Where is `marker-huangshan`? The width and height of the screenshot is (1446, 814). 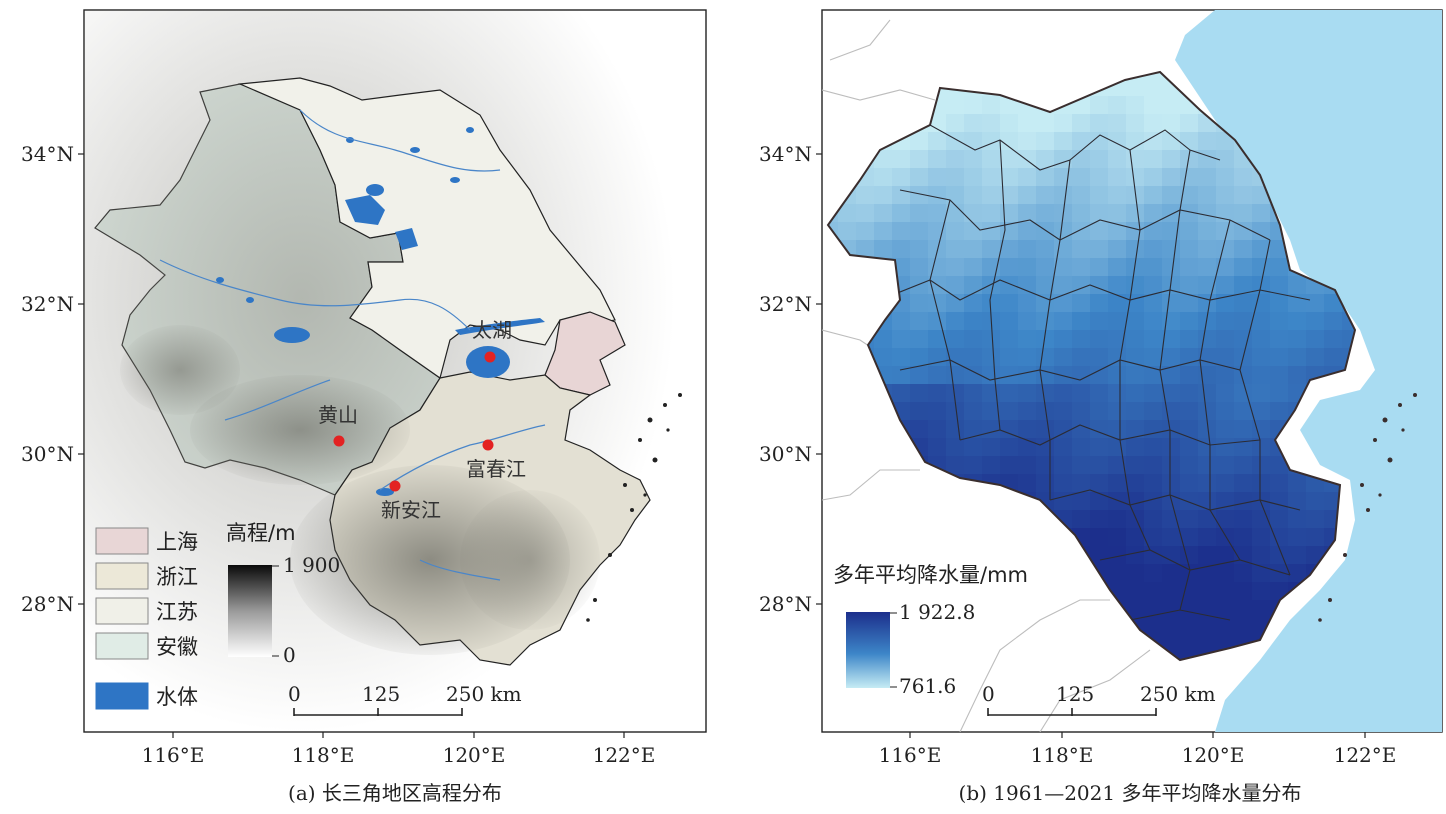 marker-huangshan is located at coordinates (339, 441).